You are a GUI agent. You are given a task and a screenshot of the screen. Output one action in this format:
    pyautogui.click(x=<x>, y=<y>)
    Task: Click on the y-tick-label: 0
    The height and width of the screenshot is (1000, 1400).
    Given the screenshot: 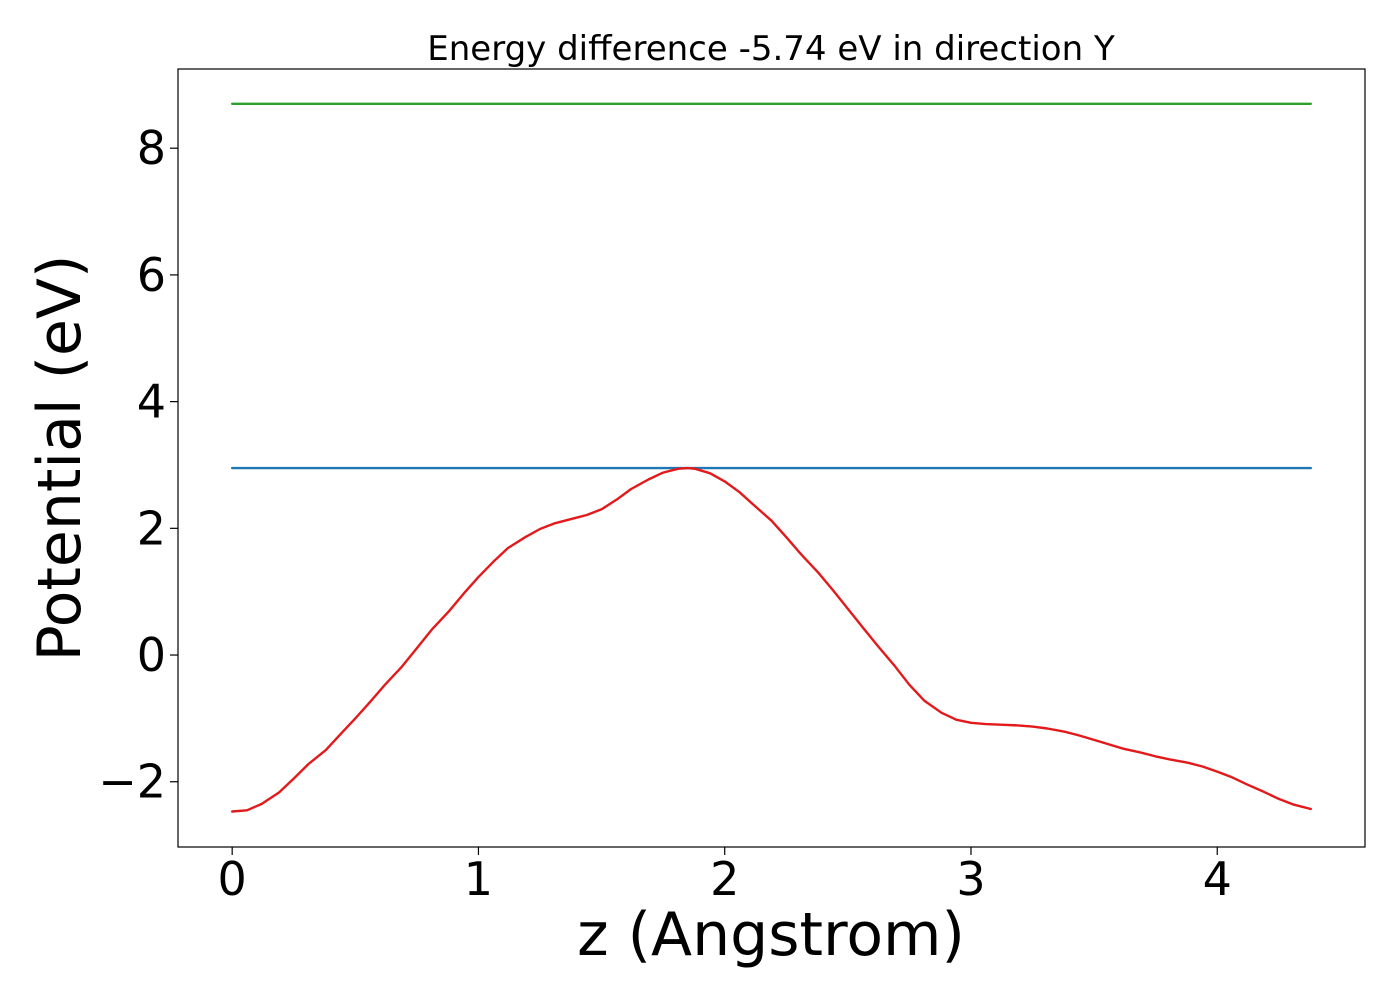 What is the action you would take?
    pyautogui.click(x=151, y=655)
    